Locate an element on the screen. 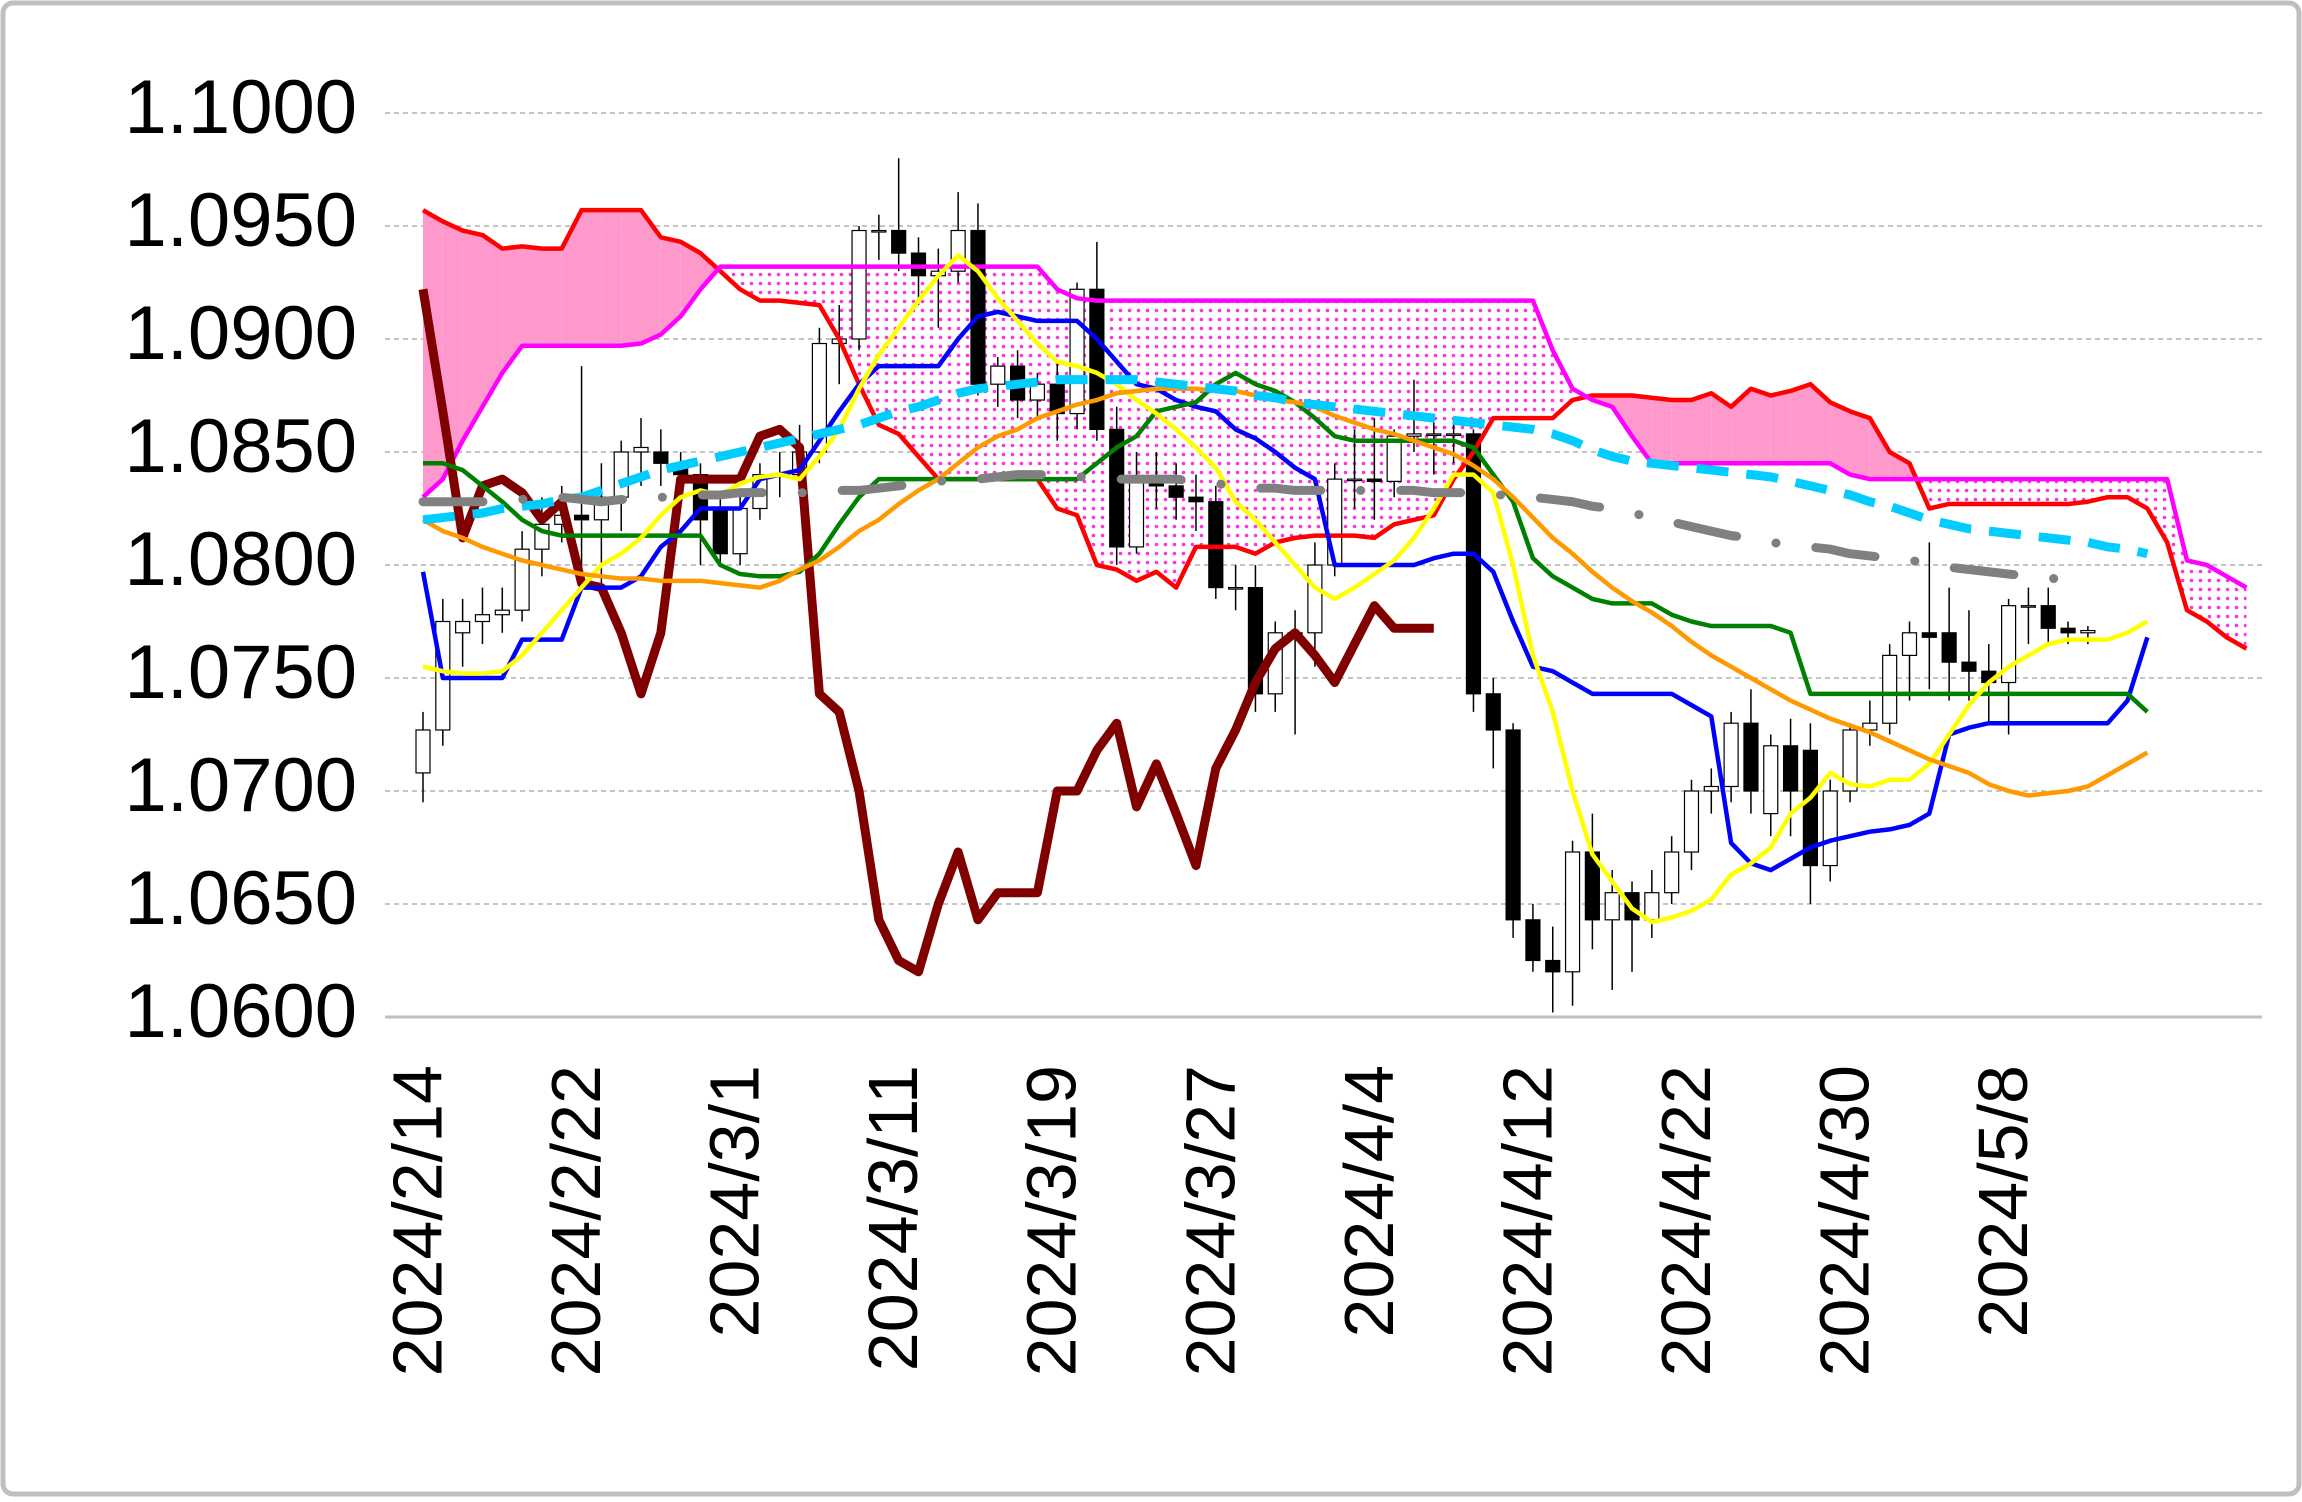  x-tick-label: 2024/2/14 is located at coordinates (417, 1220).